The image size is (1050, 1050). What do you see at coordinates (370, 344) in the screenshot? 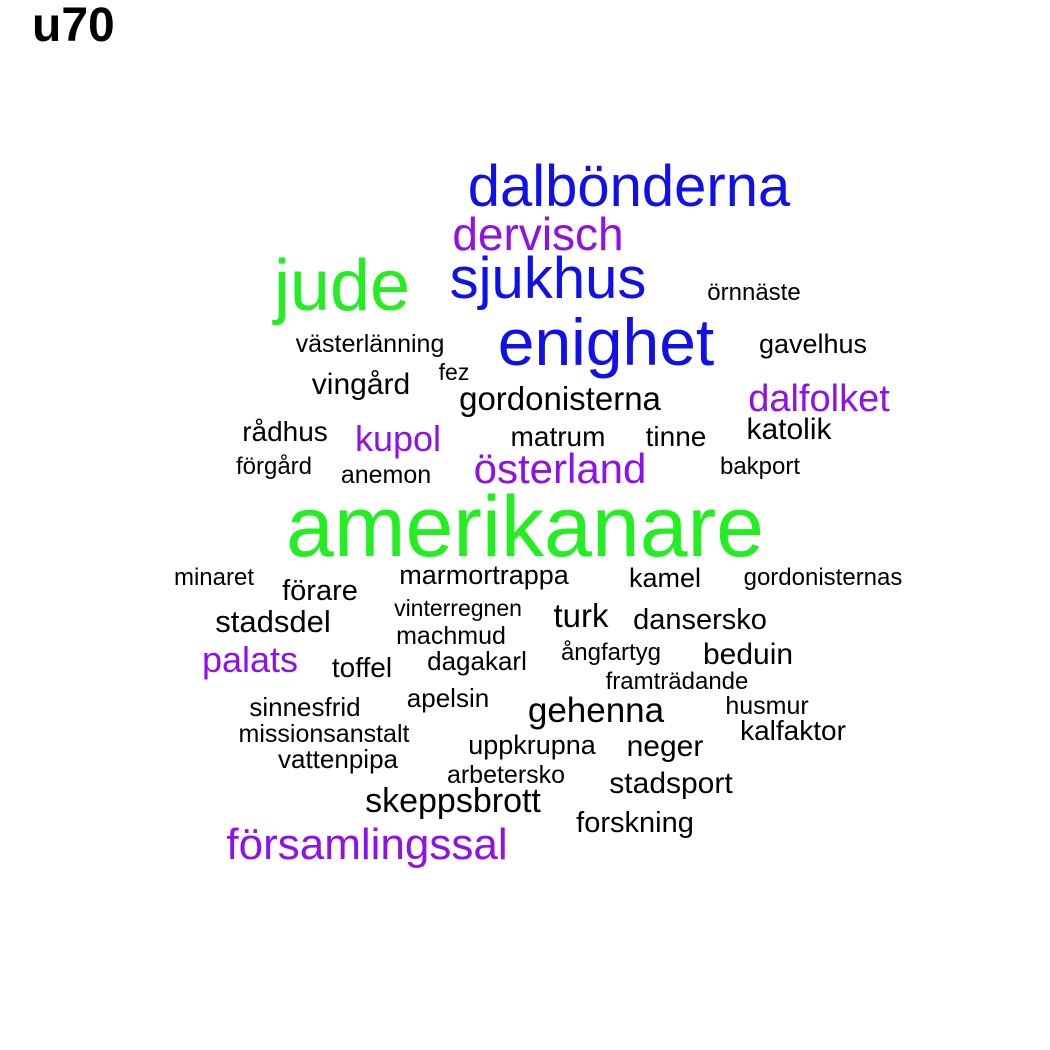
I see `word-5: västerlänning` at bounding box center [370, 344].